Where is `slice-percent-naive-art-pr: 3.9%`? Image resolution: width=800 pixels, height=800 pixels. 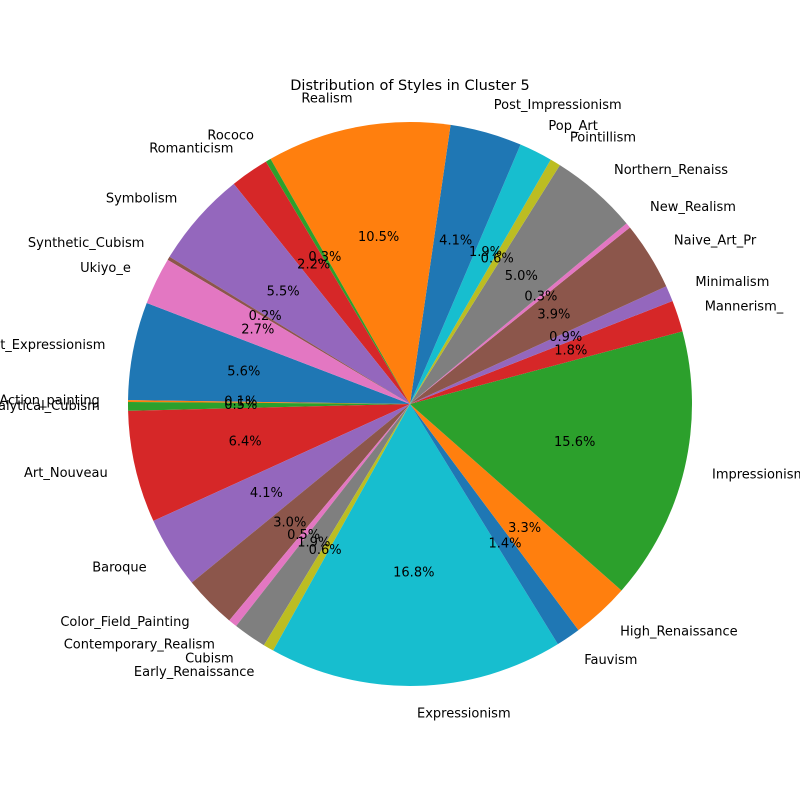 slice-percent-naive-art-pr: 3.9% is located at coordinates (553, 315).